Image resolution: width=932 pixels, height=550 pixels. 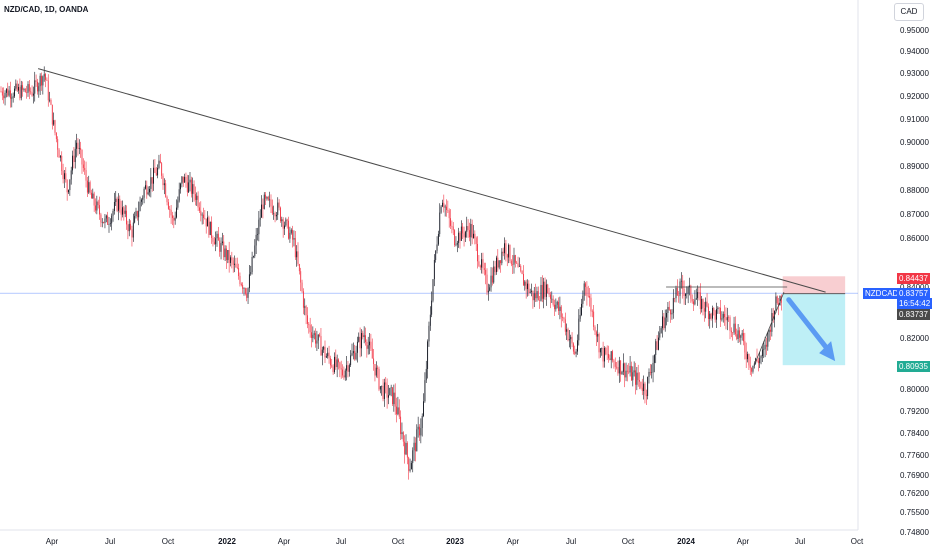 What do you see at coordinates (914, 303) in the screenshot?
I see `countdown-tag: 16:54:42` at bounding box center [914, 303].